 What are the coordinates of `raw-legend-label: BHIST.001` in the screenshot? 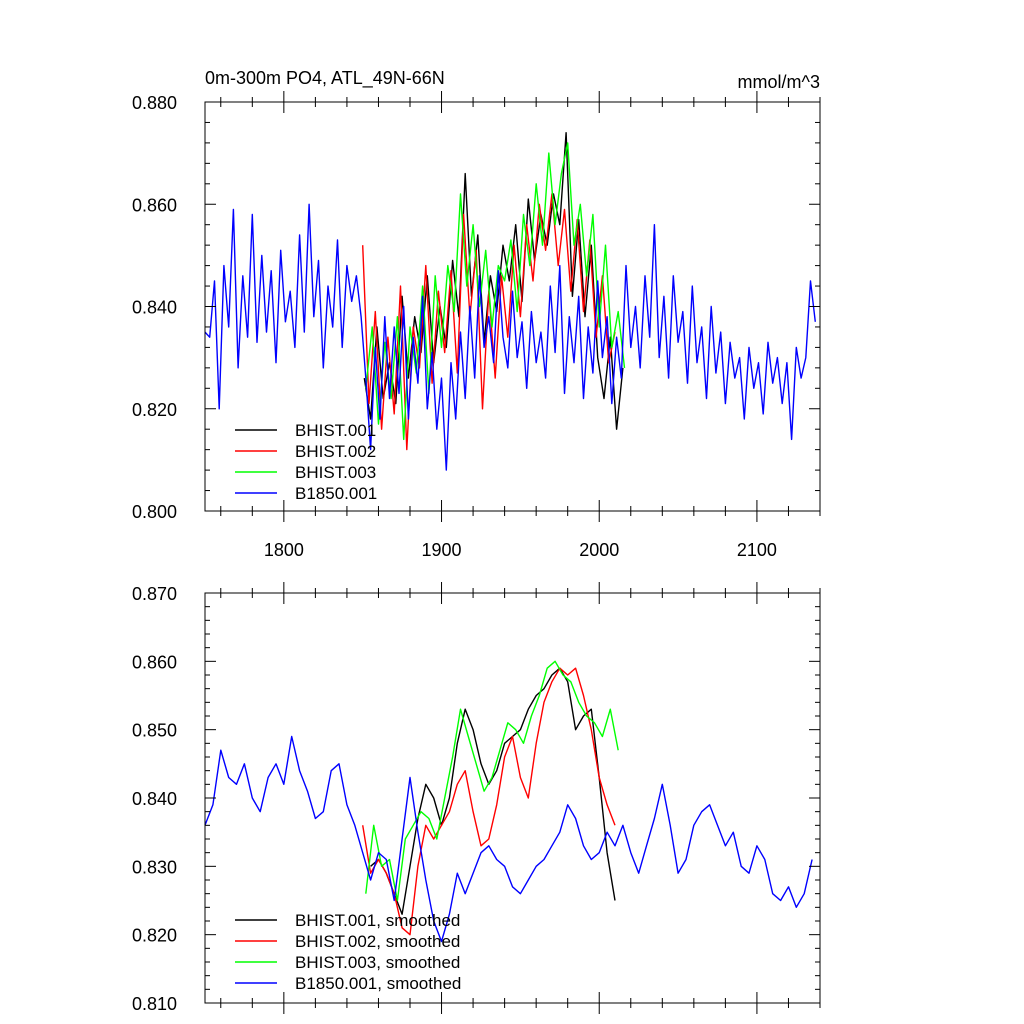 It's located at (335, 430).